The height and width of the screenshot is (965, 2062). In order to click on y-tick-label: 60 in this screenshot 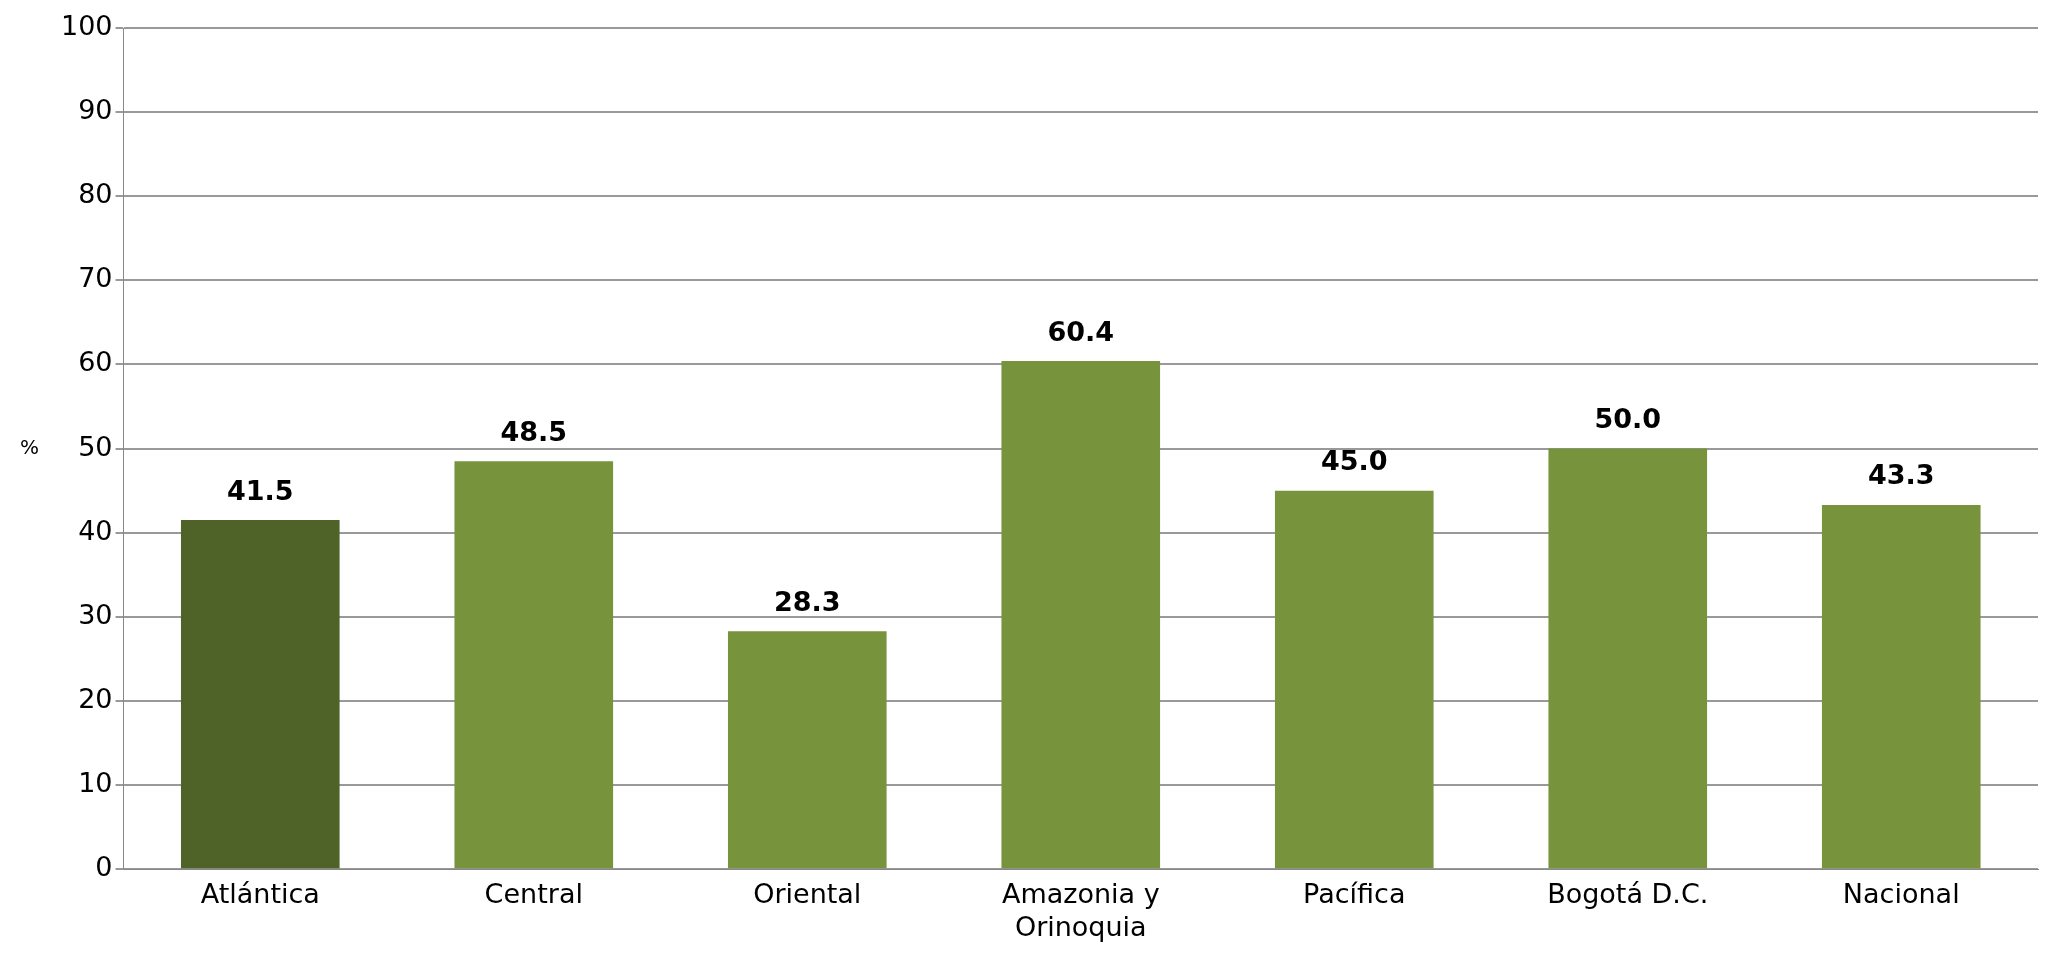, I will do `click(95, 362)`.